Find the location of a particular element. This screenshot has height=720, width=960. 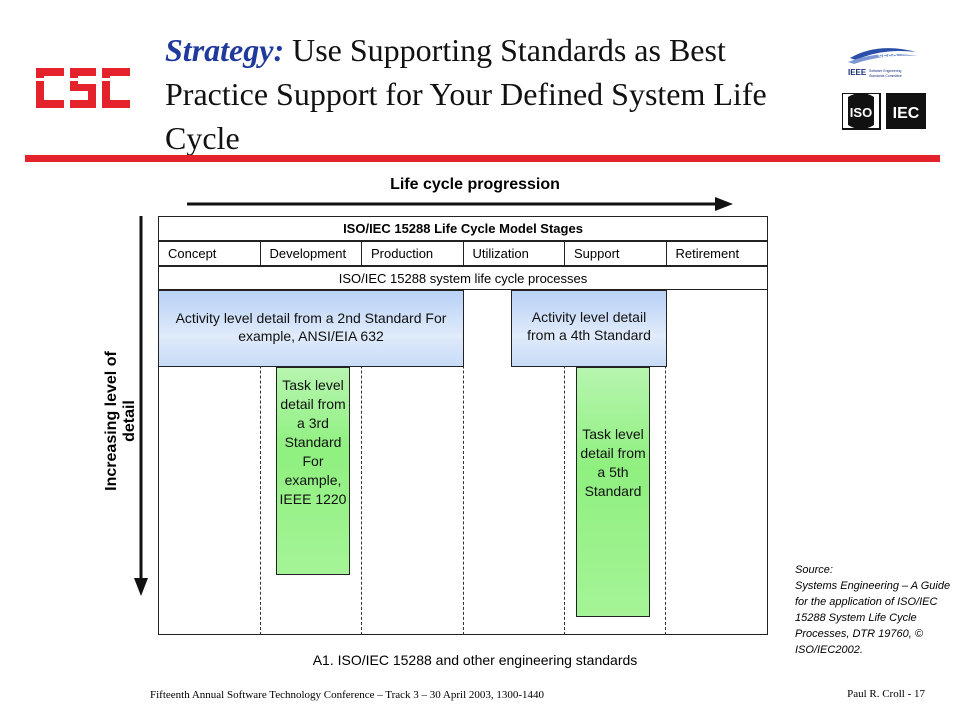

task-5th-standard-box: Task level detail from a 5th Standard is located at coordinates (613, 492).